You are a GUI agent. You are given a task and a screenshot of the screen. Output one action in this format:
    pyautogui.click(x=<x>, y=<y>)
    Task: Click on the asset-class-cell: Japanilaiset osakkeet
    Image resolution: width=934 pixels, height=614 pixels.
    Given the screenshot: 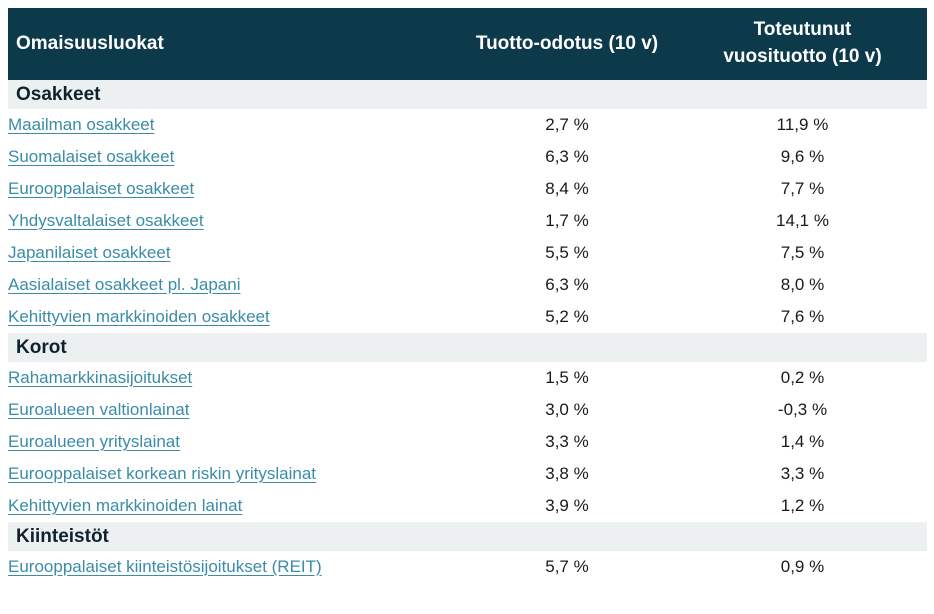 What is the action you would take?
    pyautogui.click(x=232, y=253)
    